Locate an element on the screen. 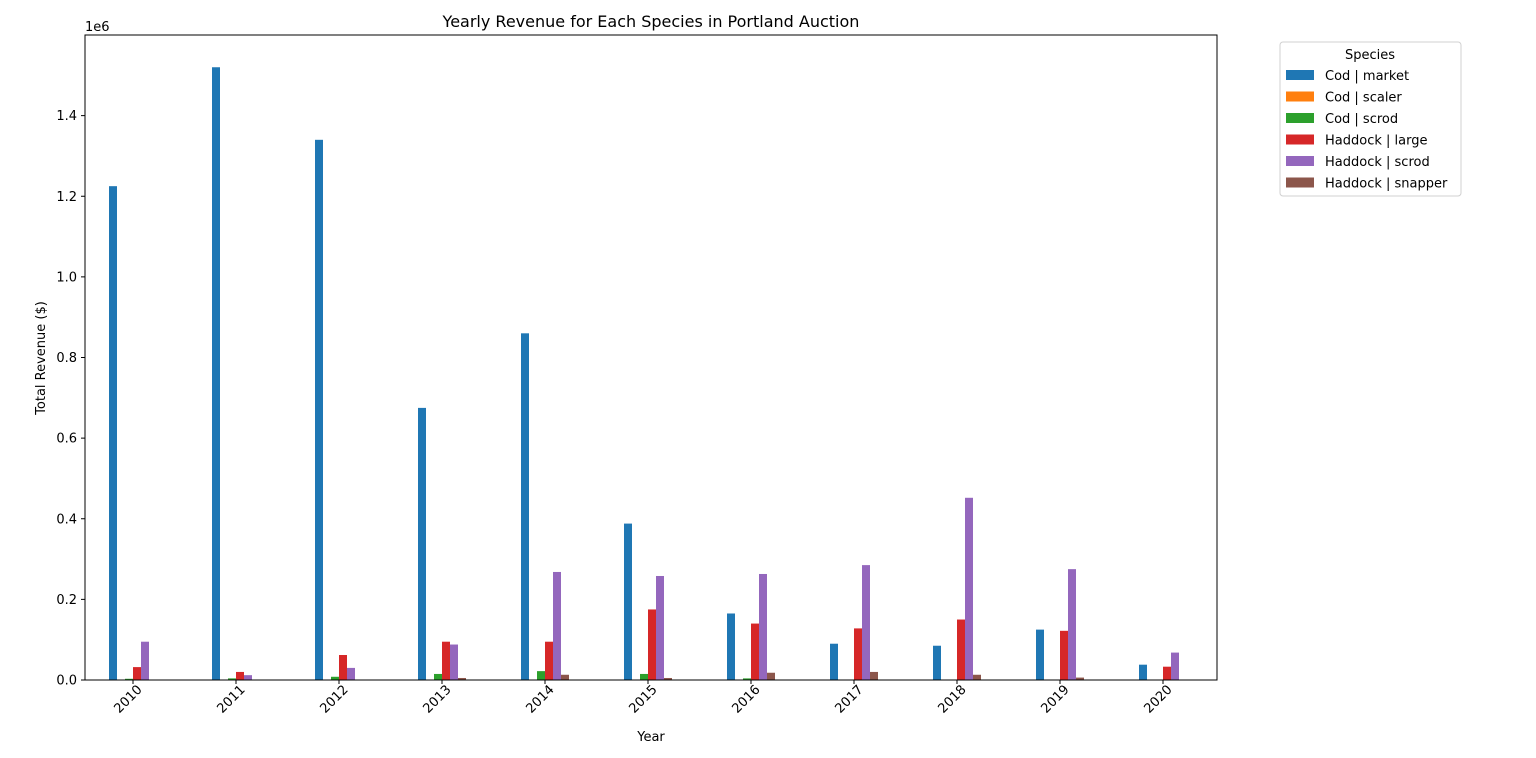  x-tick-label: 2012 is located at coordinates (335, 700).